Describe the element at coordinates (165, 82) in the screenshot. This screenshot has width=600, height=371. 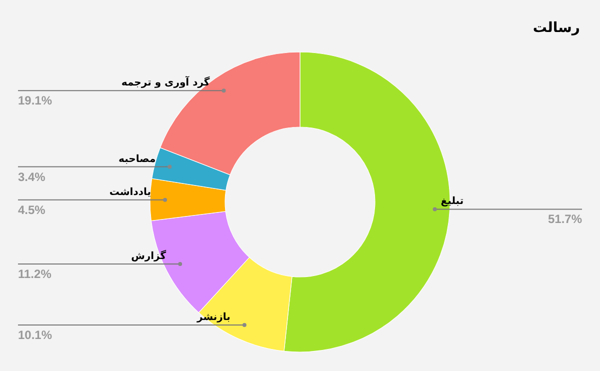
I see `slice-label: گرد آوری و ترجمه` at that location.